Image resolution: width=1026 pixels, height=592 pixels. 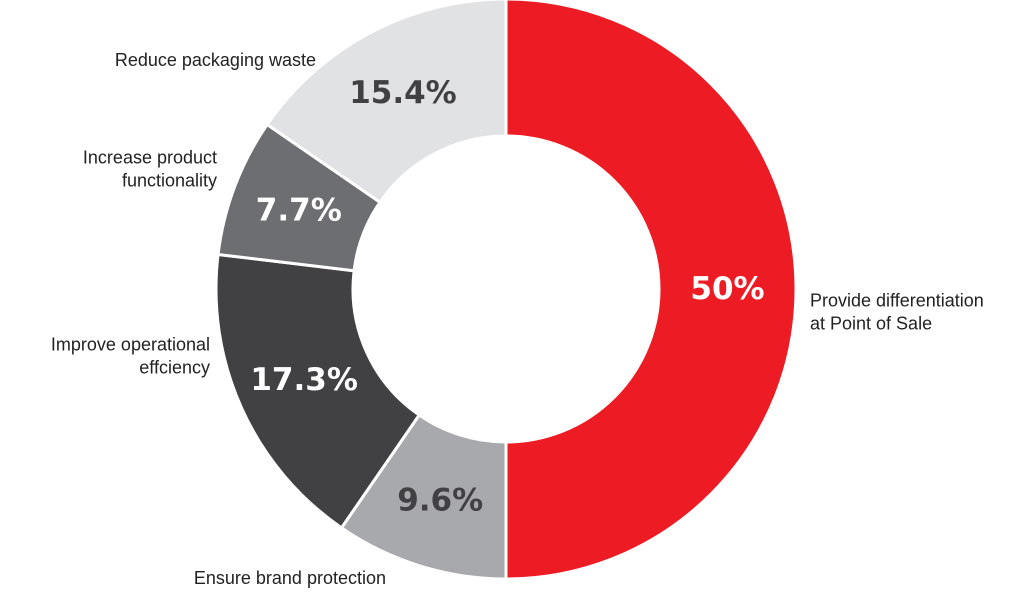 What do you see at coordinates (299, 211) in the screenshot?
I see `value-label-increase-product-functionality: 7.7%` at bounding box center [299, 211].